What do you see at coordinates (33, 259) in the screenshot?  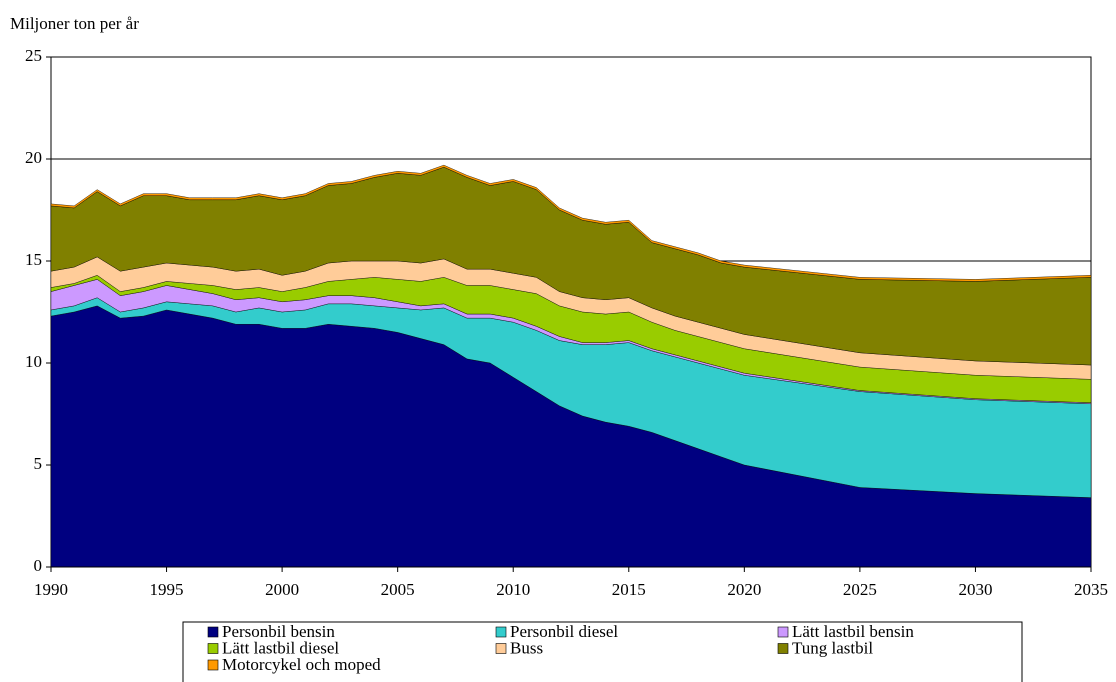 I see `y-tick-label: 15` at bounding box center [33, 259].